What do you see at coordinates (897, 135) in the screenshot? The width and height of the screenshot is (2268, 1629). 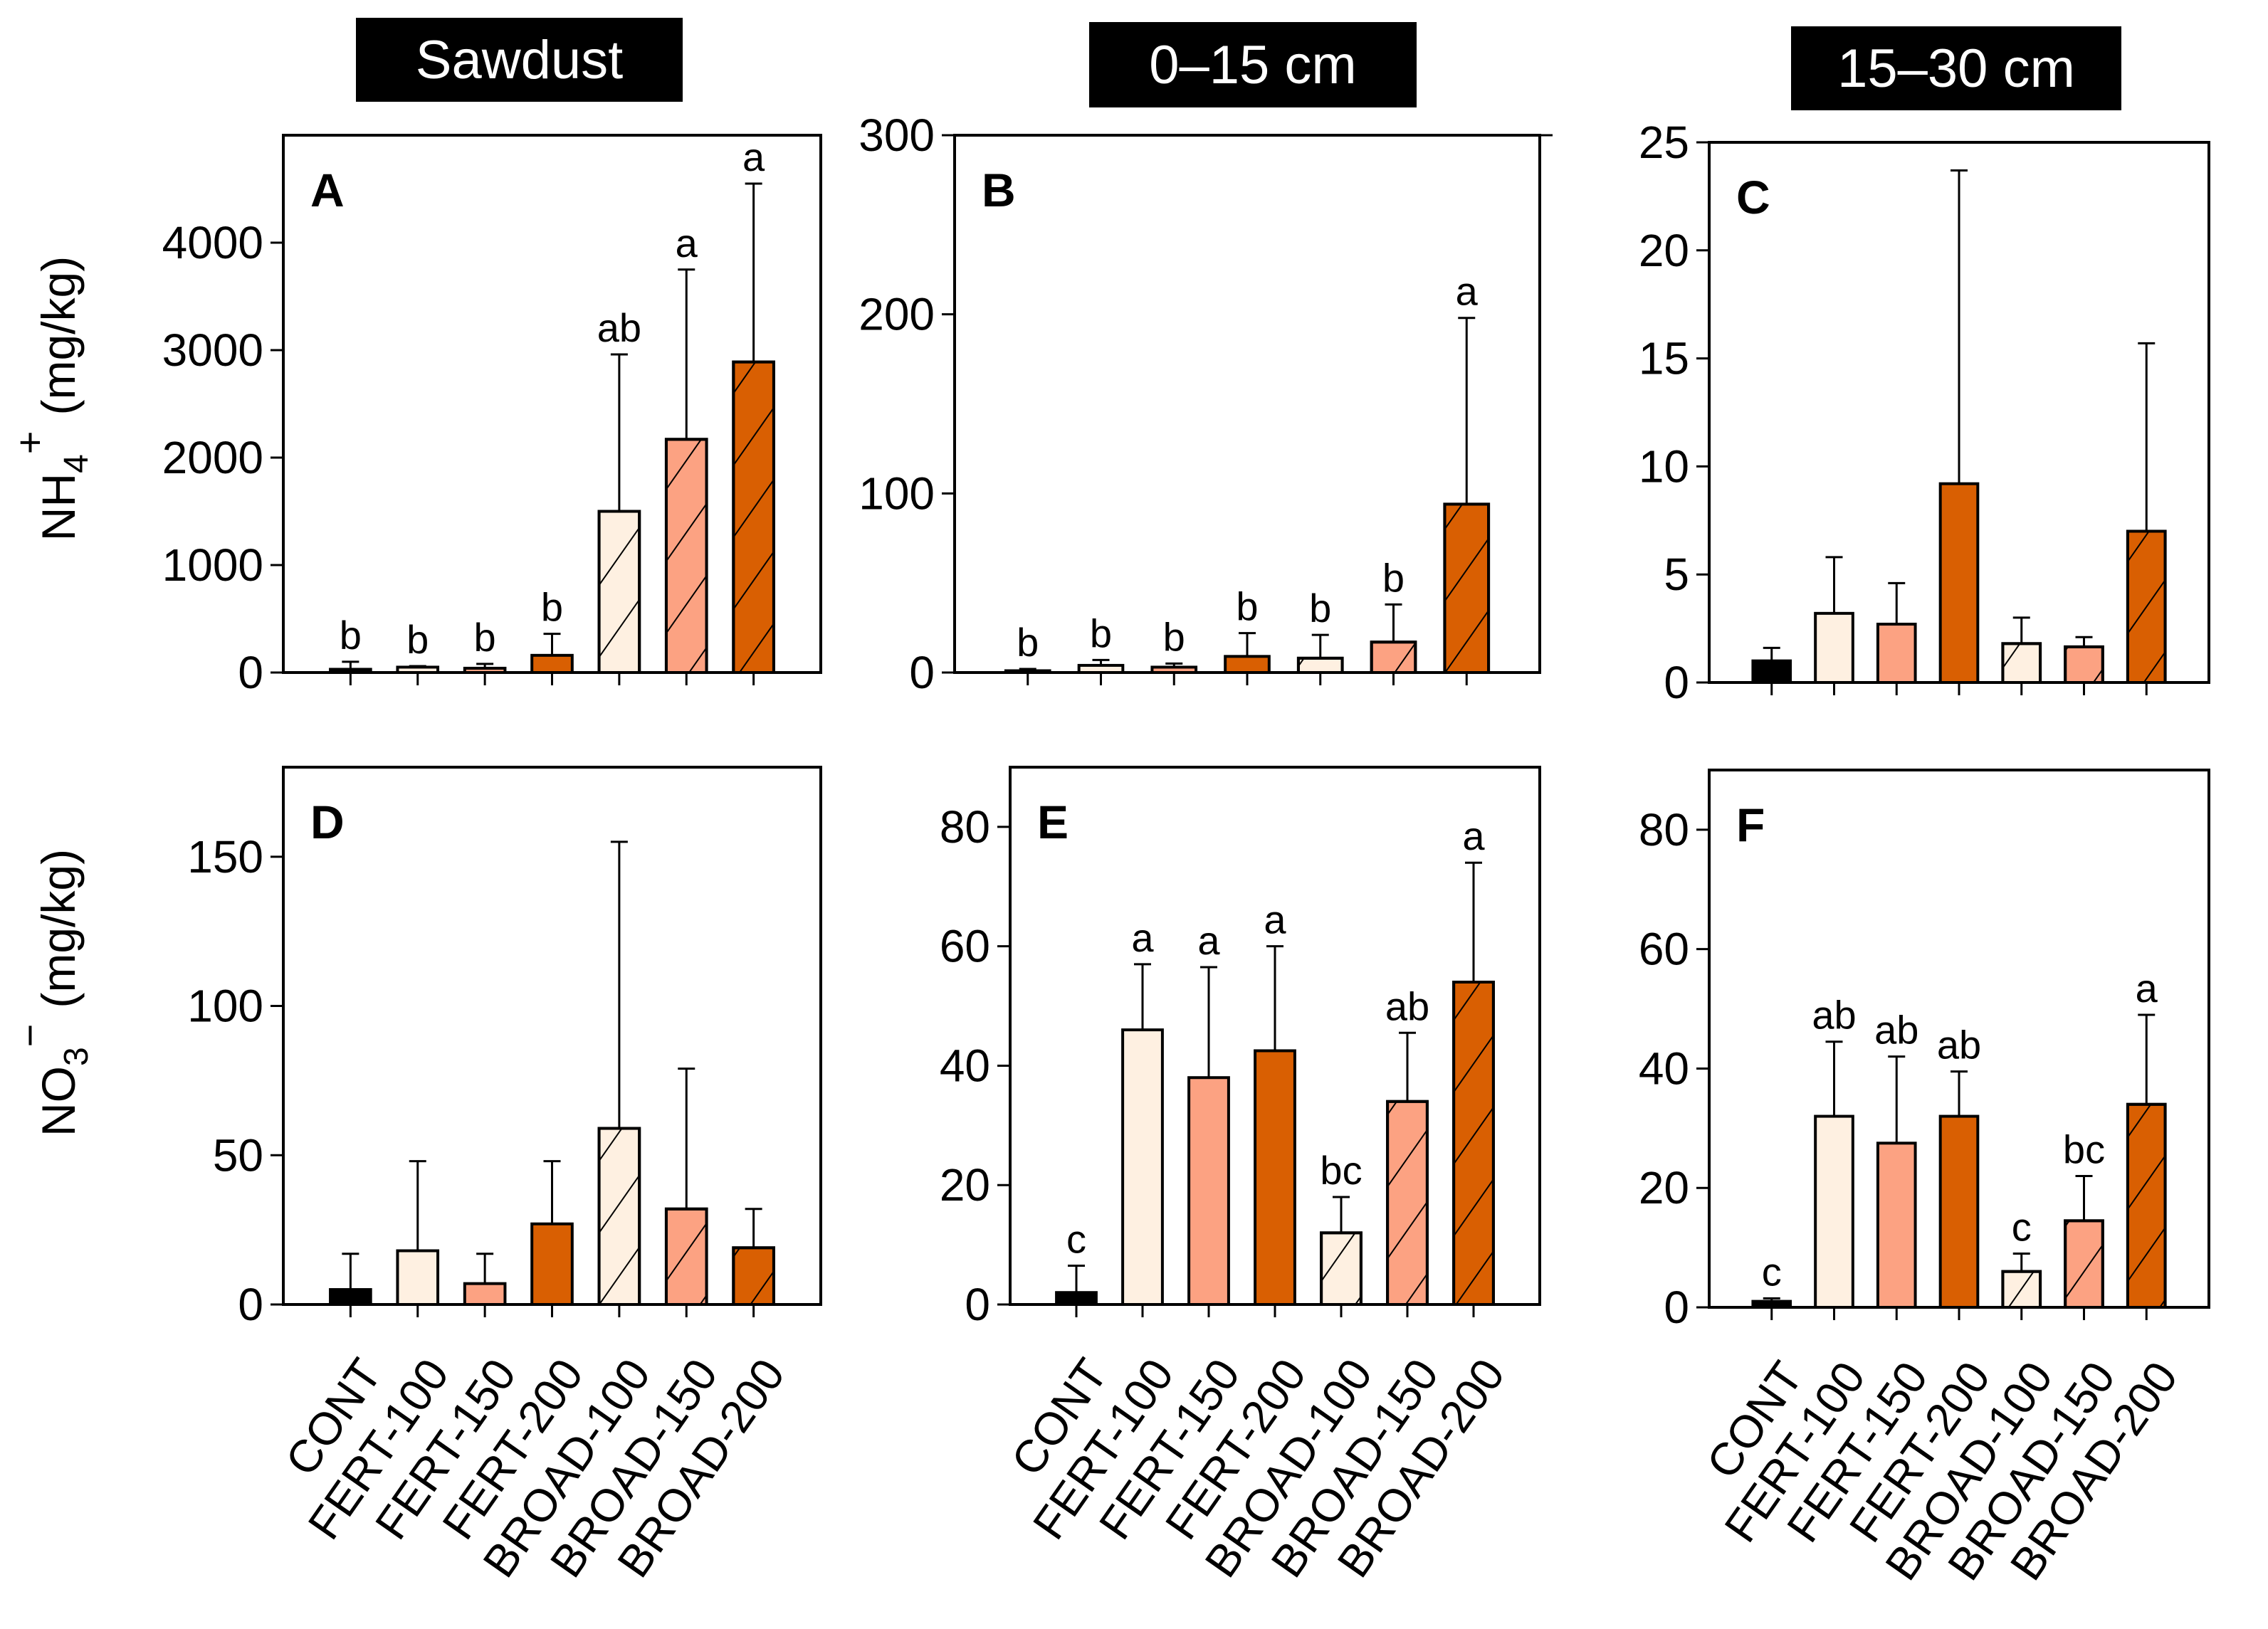 I see `y-tick-label: 300` at bounding box center [897, 135].